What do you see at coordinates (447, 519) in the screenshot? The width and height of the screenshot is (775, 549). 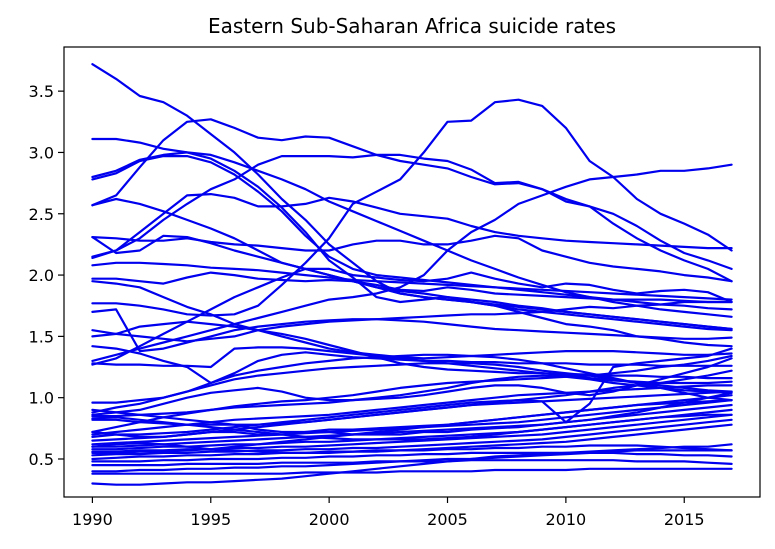 I see `x-tick-label: 2005` at bounding box center [447, 519].